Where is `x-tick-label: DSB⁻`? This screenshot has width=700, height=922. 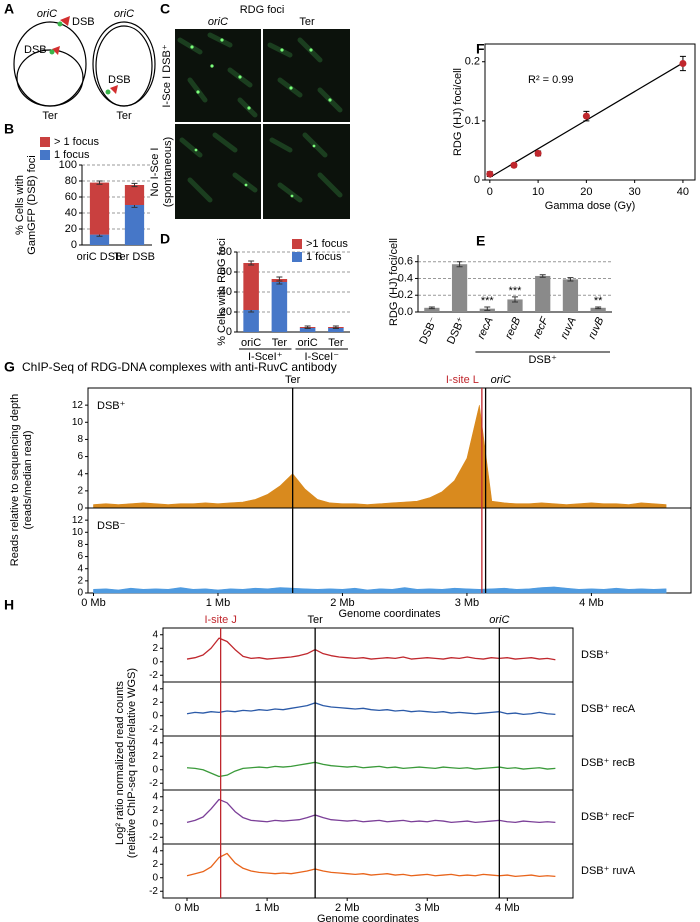 x-tick-label: DSB⁻ is located at coordinates (428, 330).